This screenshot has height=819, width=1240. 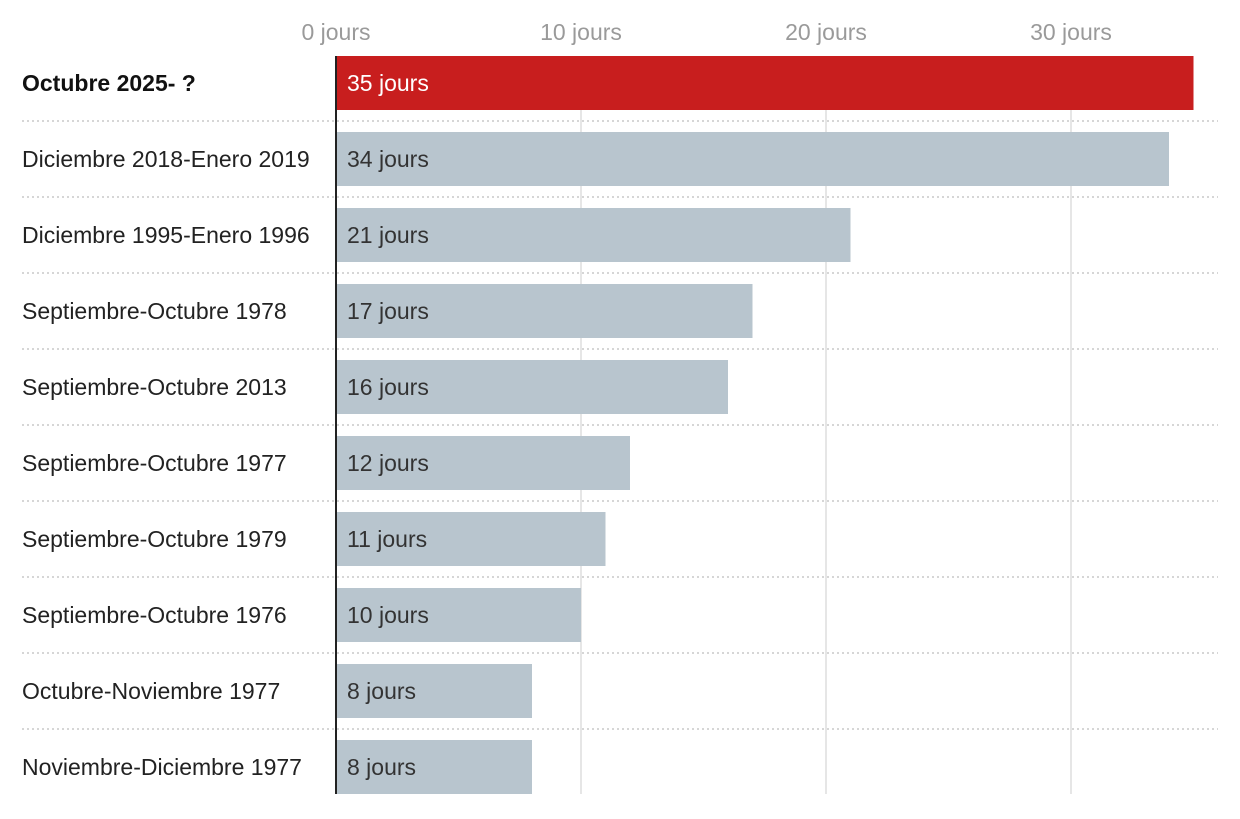 What do you see at coordinates (154, 463) in the screenshot?
I see `category-label: Septiembre-Octubre 1977` at bounding box center [154, 463].